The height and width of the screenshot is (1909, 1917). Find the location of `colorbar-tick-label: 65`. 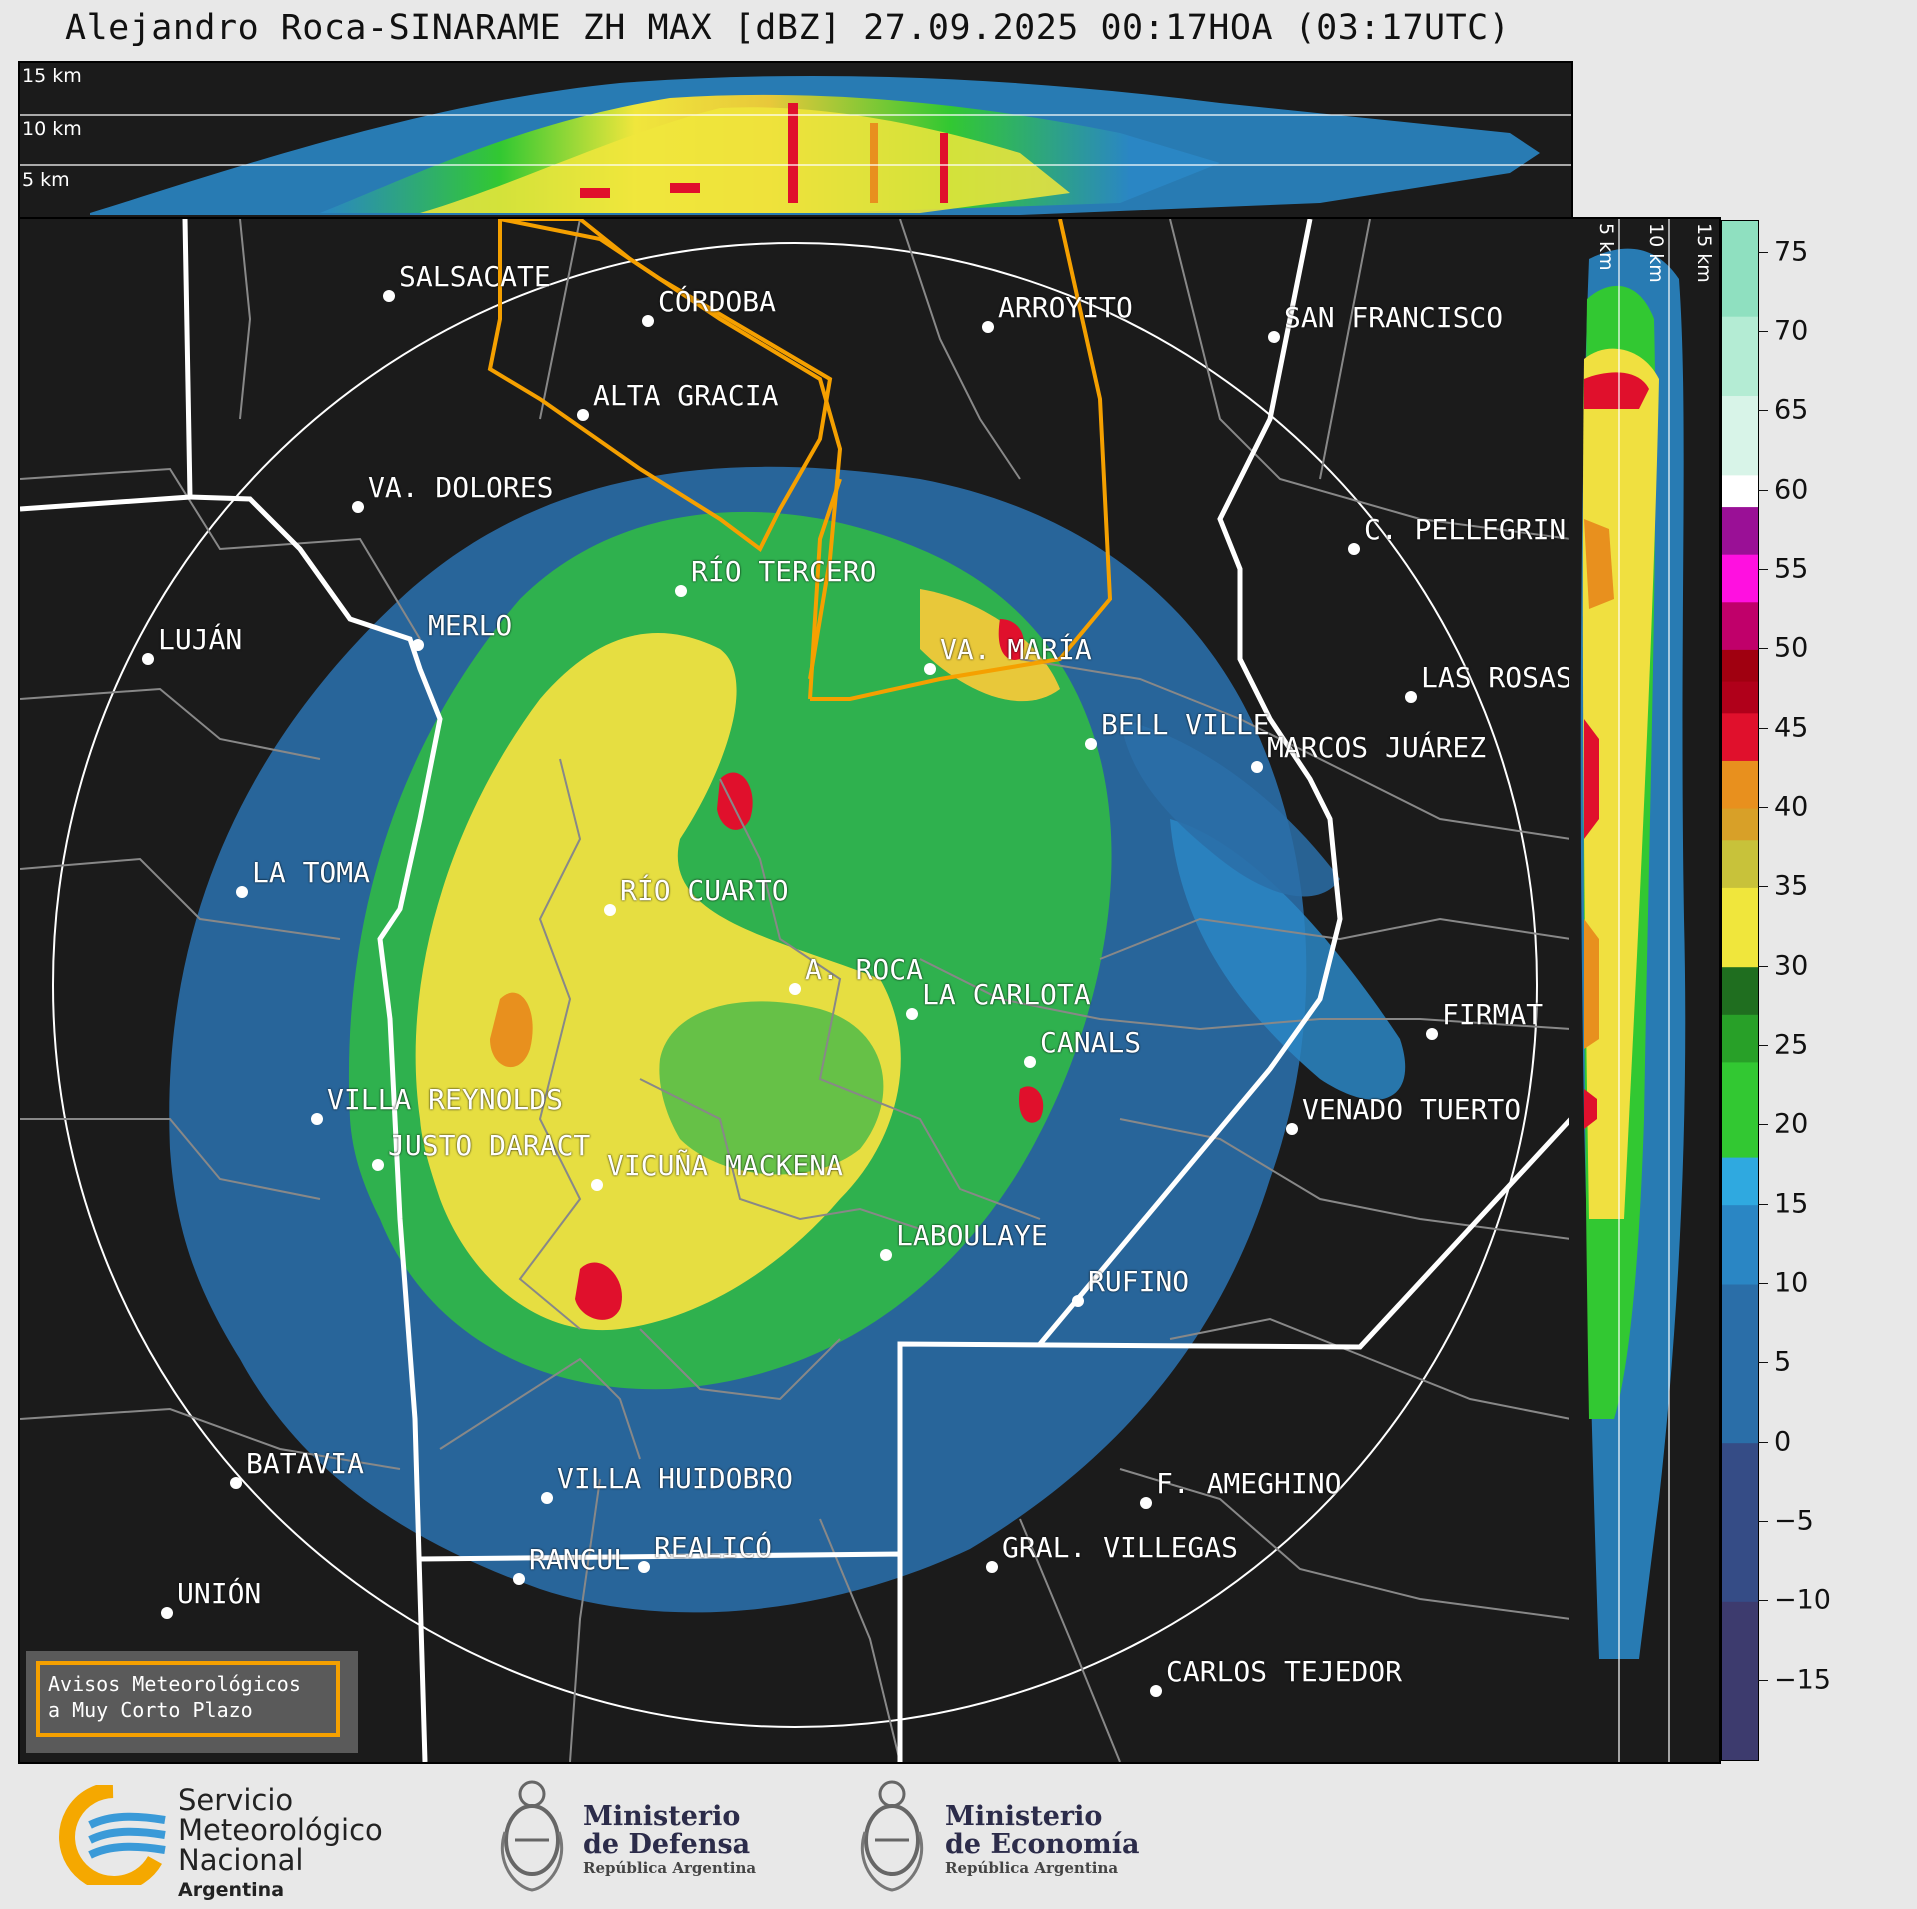

colorbar-tick-label: 65 is located at coordinates (1791, 410).